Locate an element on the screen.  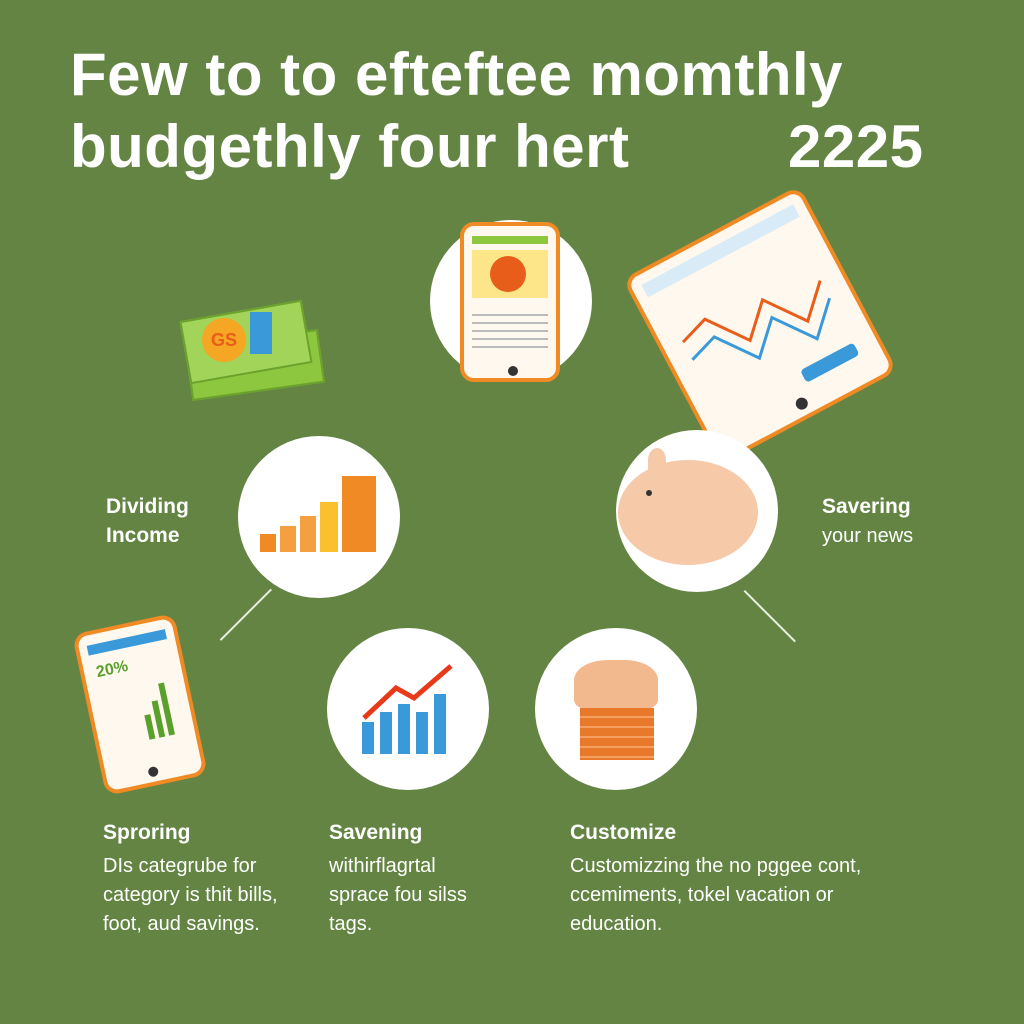
trend-chart-icon is located at coordinates (407, 709).